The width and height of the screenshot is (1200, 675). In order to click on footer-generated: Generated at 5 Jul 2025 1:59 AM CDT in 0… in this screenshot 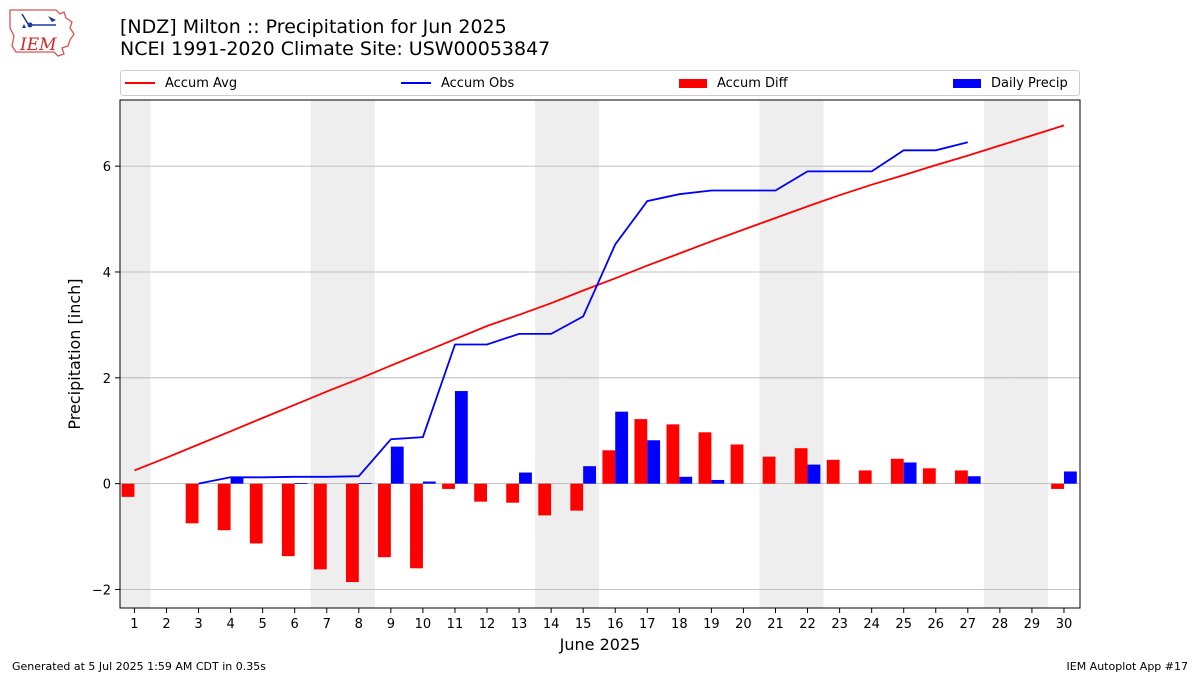, I will do `click(139, 666)`.